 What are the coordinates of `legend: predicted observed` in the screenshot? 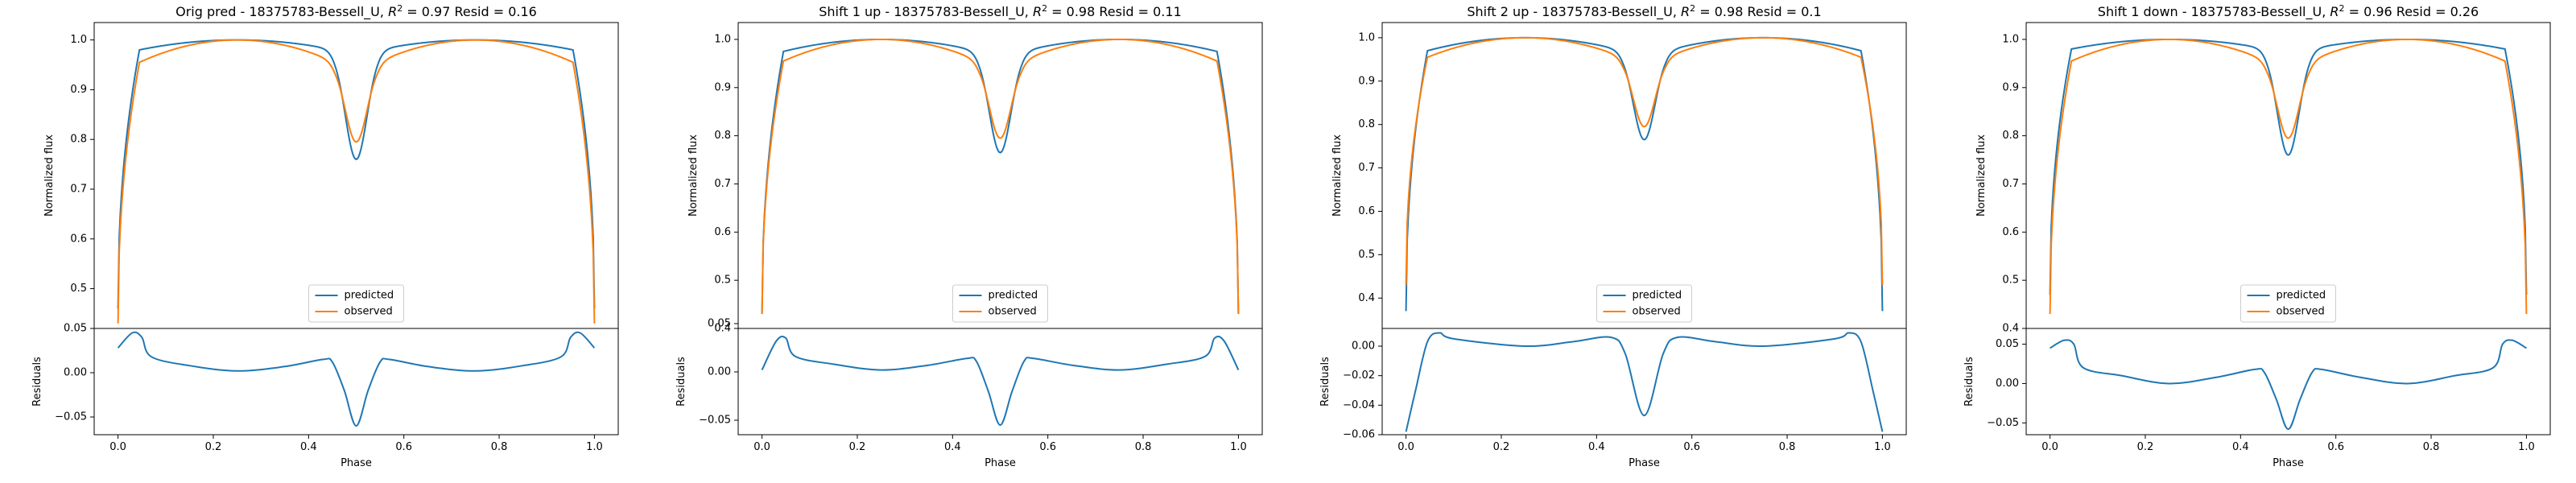 It's located at (1000, 303).